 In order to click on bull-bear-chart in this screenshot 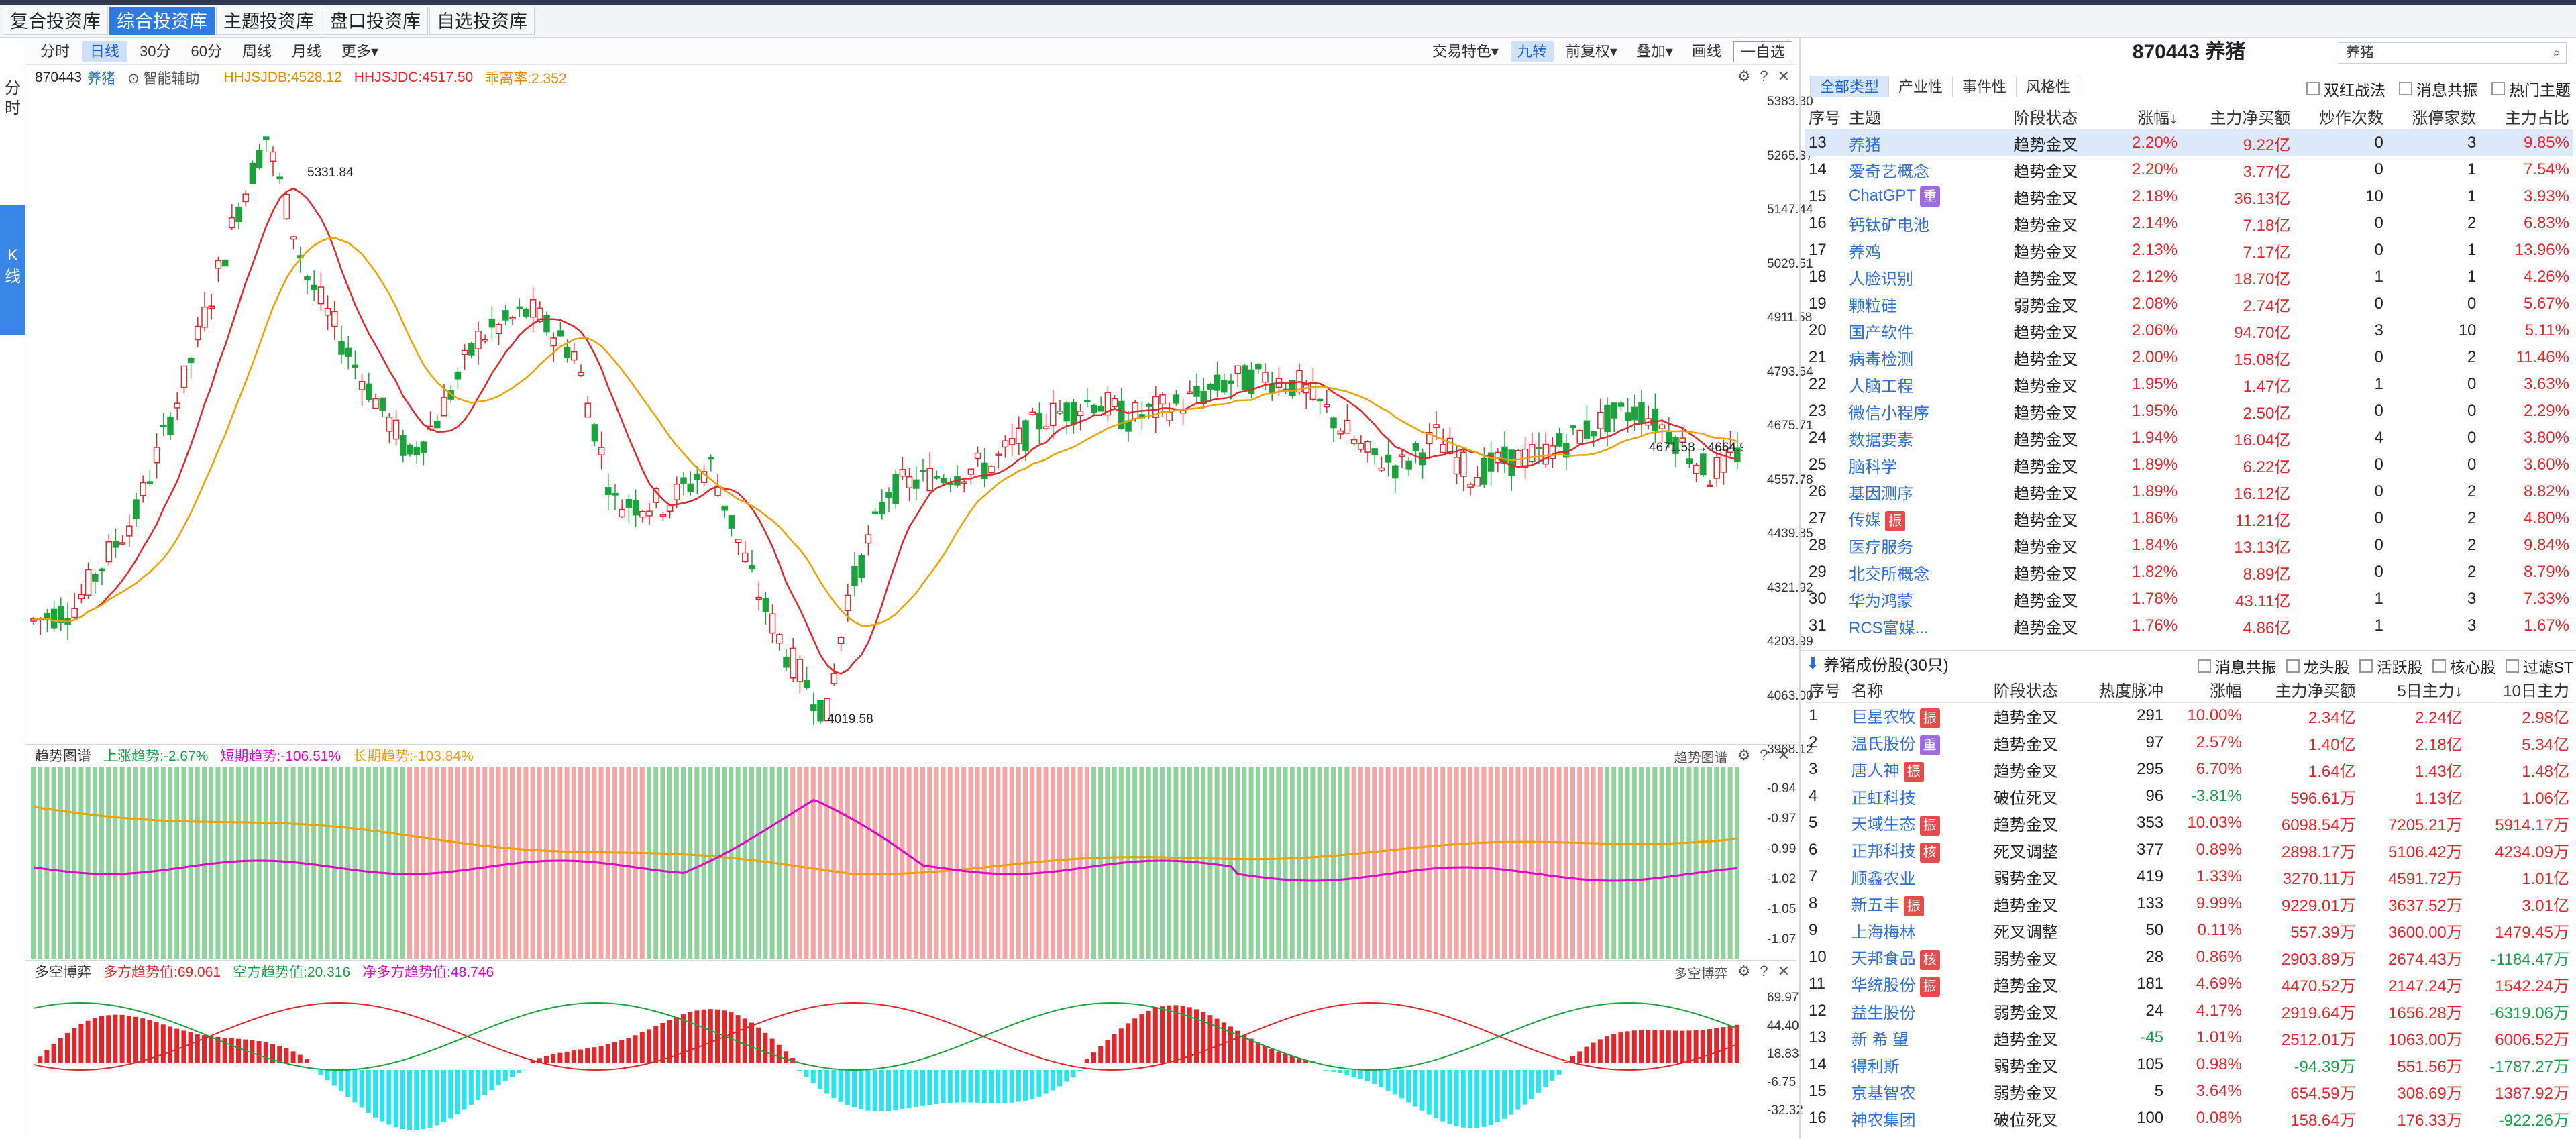, I will do `click(884, 1061)`.